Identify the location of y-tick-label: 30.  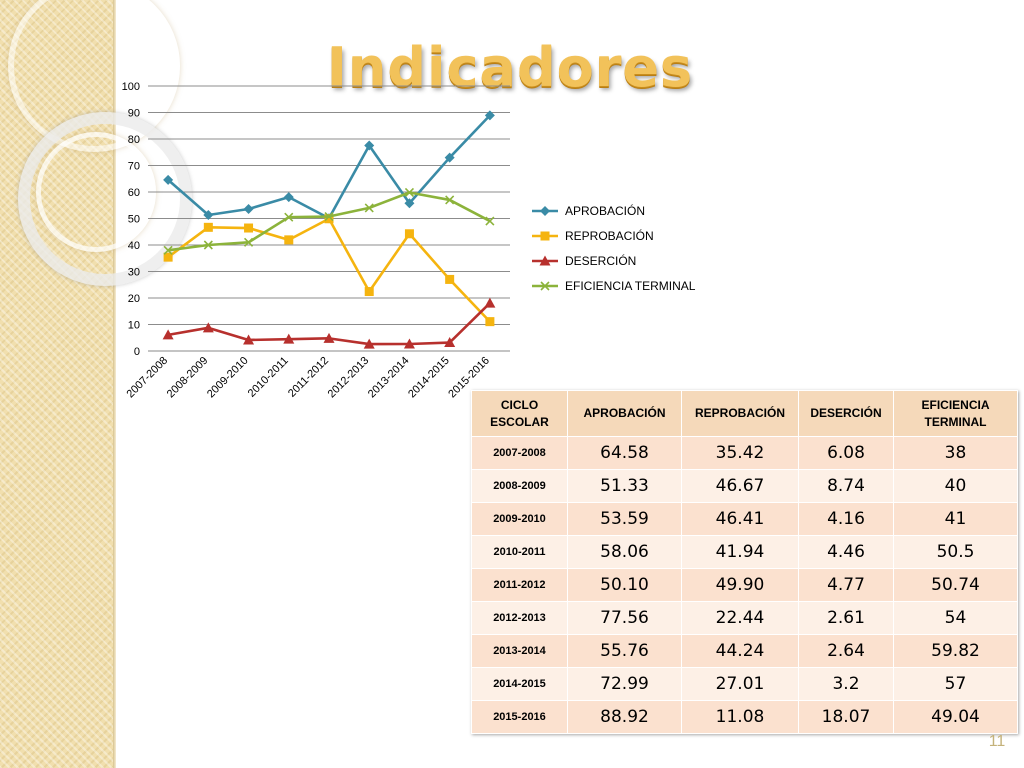
(134, 273).